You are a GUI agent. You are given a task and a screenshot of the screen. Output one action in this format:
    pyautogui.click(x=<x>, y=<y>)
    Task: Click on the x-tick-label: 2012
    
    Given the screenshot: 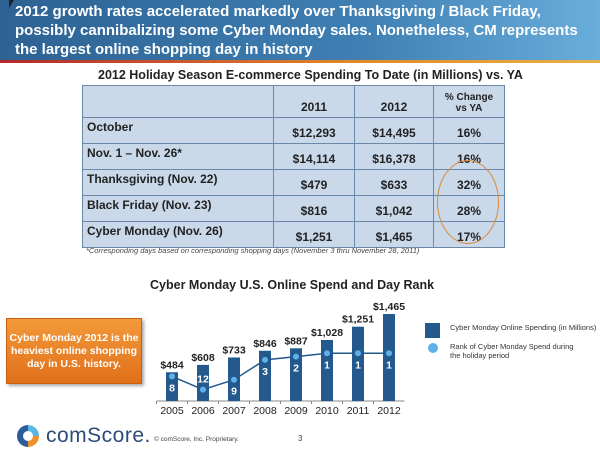 What is the action you would take?
    pyautogui.click(x=389, y=411)
    